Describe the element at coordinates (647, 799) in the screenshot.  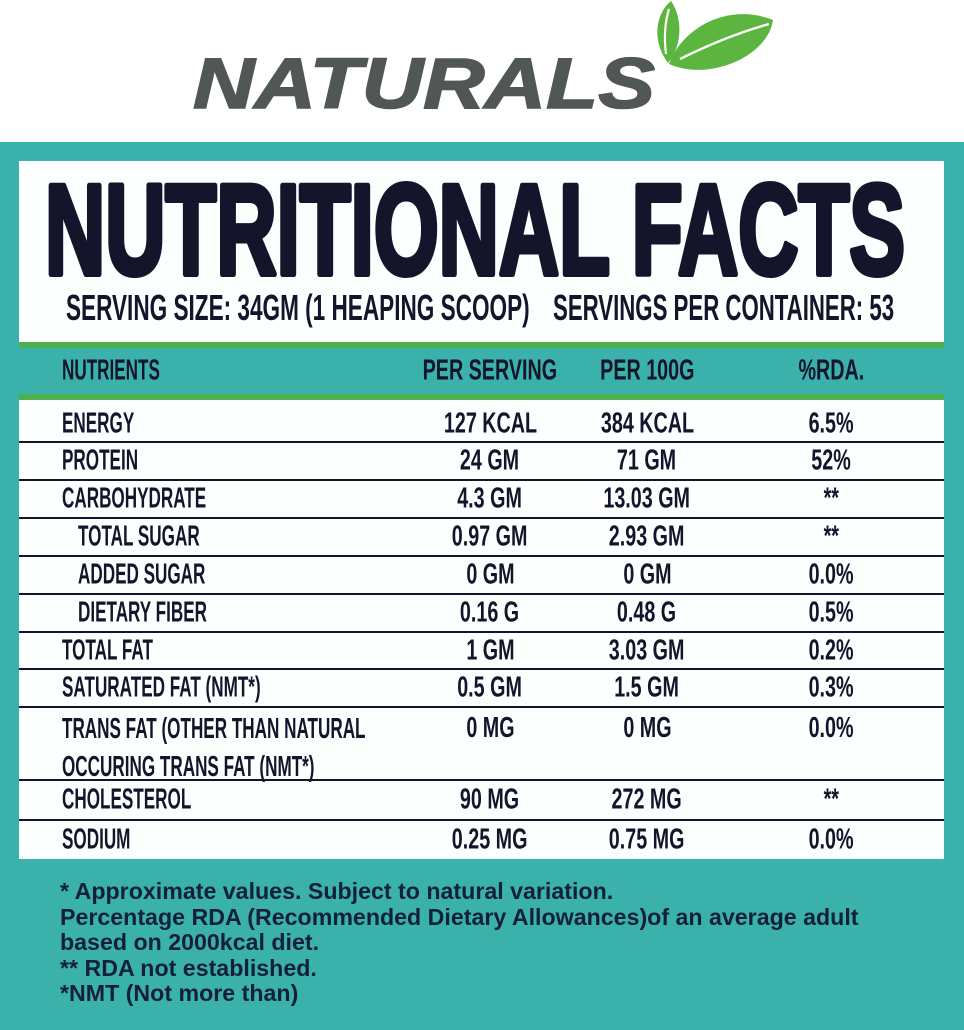
I see `value-per-100g: 272 MG` at that location.